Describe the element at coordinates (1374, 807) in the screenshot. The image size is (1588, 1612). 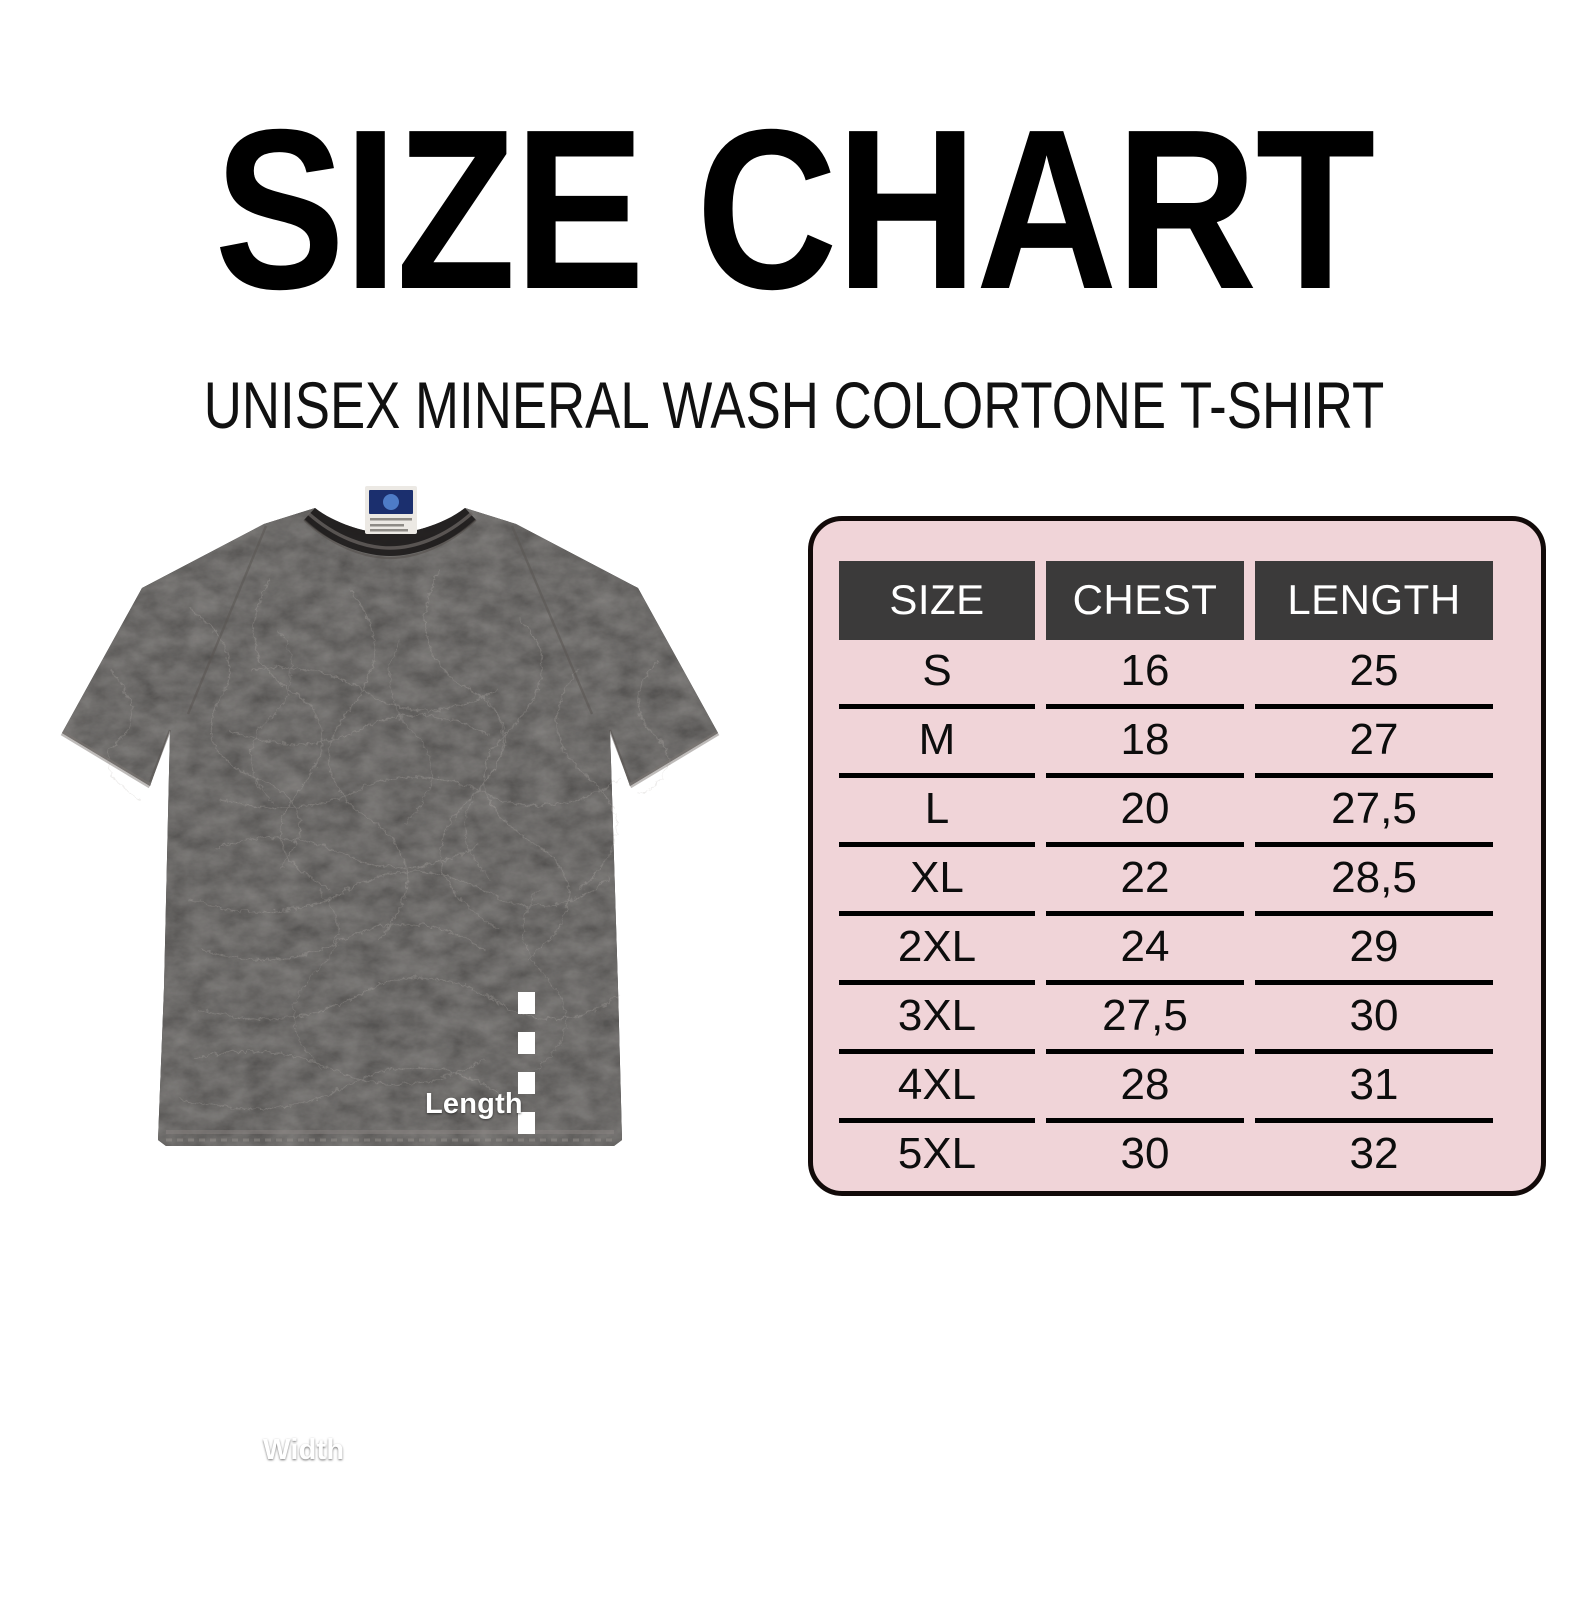
I see `cell-length: 27,5` at that location.